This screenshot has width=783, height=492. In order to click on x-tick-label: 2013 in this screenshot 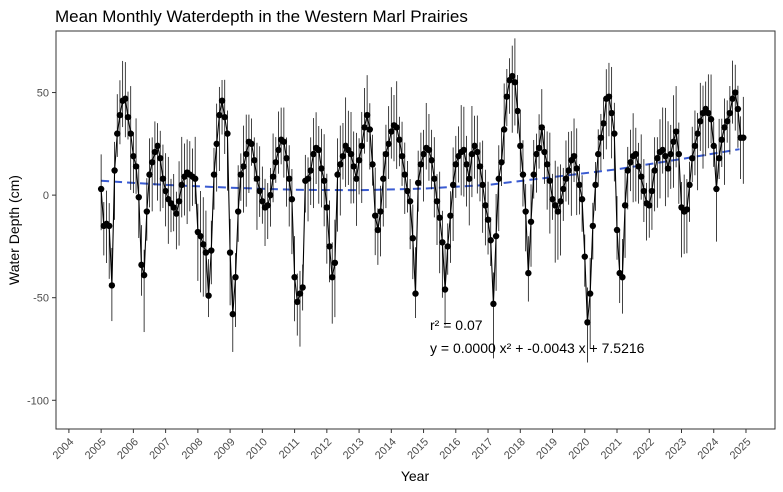, I will do `click(354, 449)`.